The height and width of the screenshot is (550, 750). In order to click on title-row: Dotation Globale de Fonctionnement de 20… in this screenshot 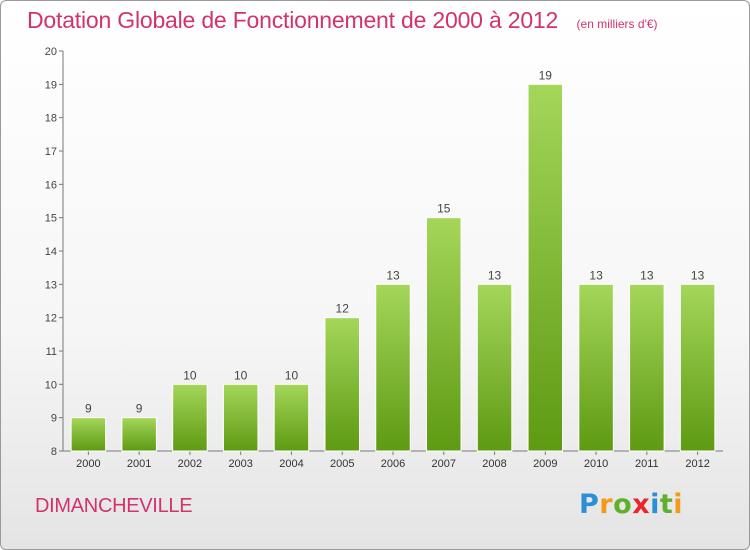, I will do `click(342, 20)`.